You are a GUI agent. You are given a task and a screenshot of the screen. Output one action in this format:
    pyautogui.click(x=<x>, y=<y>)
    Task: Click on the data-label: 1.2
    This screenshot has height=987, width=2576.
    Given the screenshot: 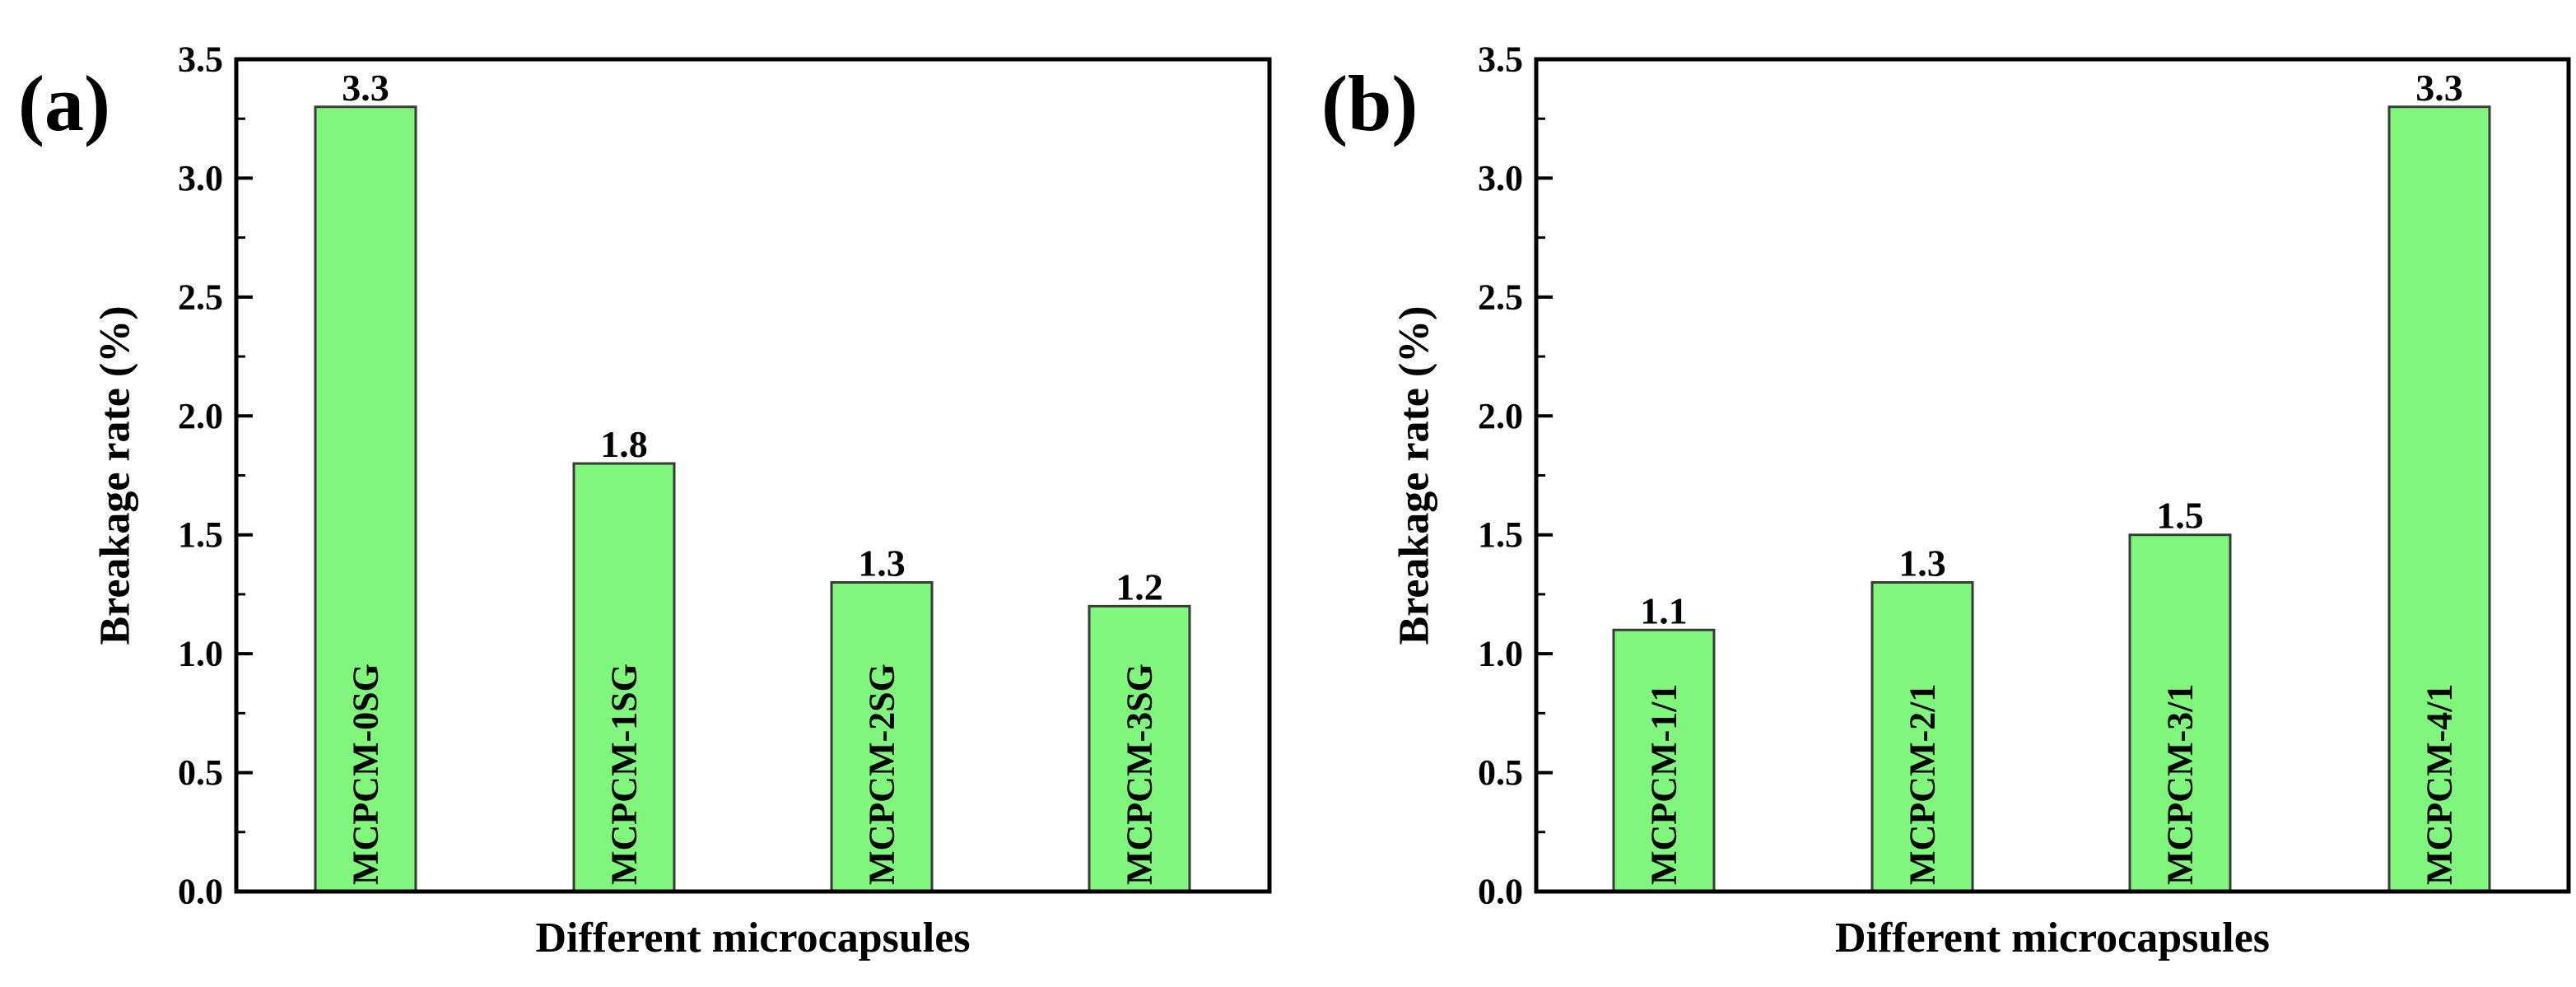 What is the action you would take?
    pyautogui.click(x=1139, y=587)
    